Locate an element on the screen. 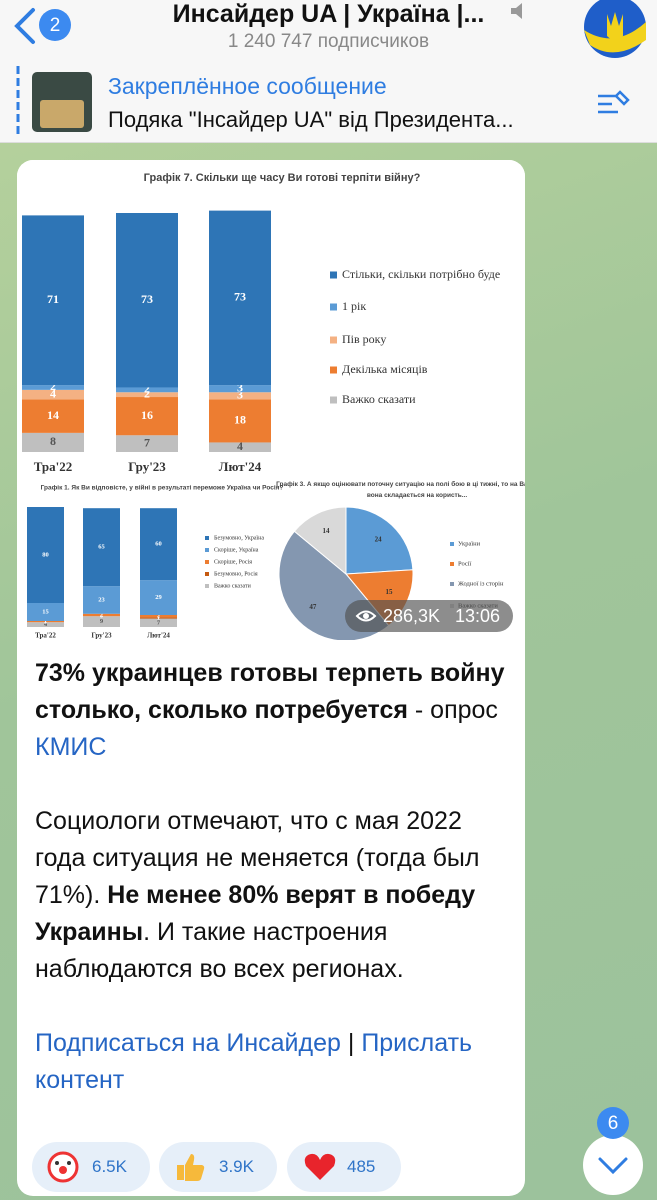  scroll-badge is located at coordinates (613, 1123).